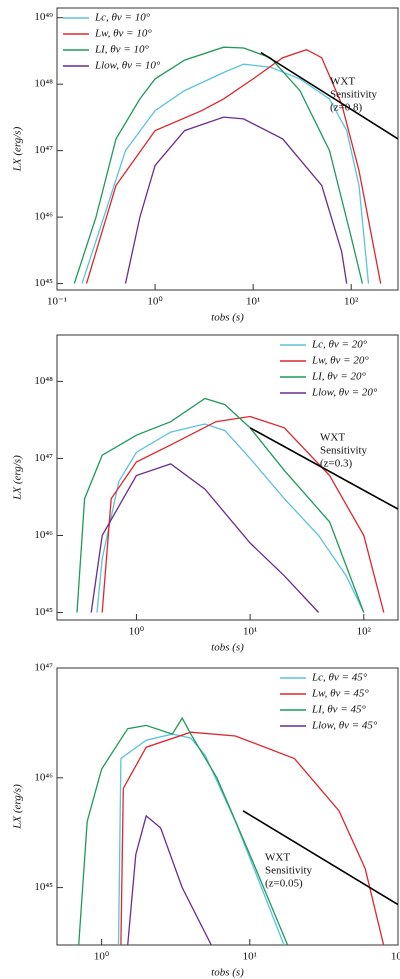 The width and height of the screenshot is (400, 979). Describe the element at coordinates (336, 464) in the screenshot. I see `annotation: (z=0.3)` at that location.